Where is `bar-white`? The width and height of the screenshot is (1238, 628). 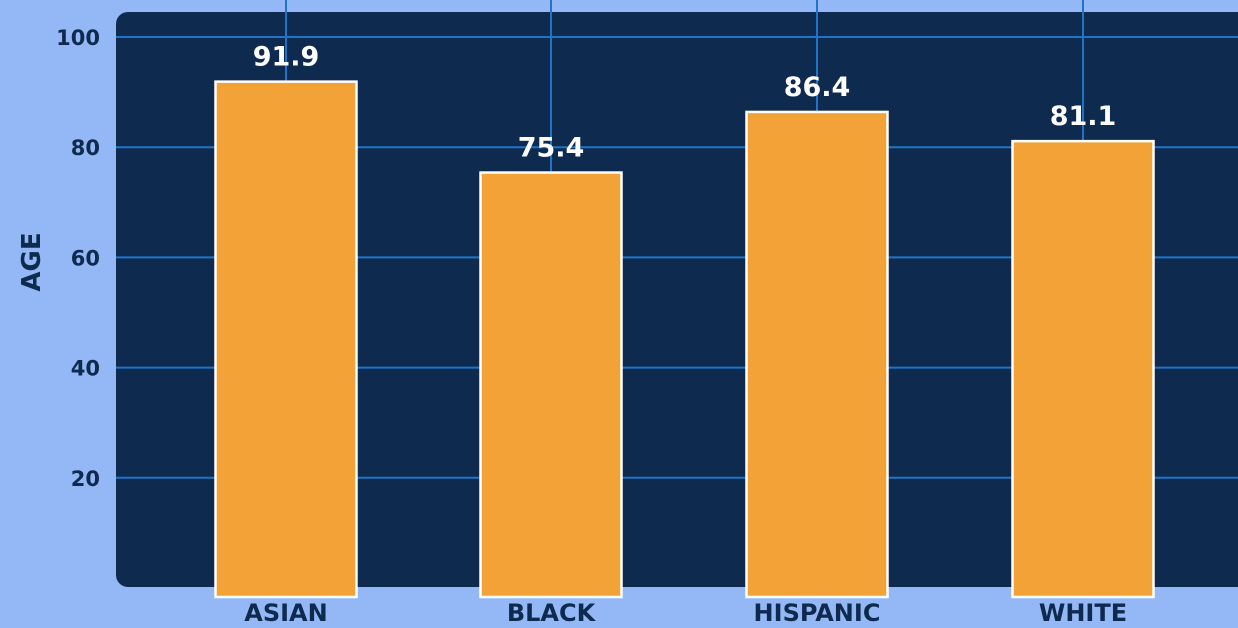
bar-white is located at coordinates (1083, 369).